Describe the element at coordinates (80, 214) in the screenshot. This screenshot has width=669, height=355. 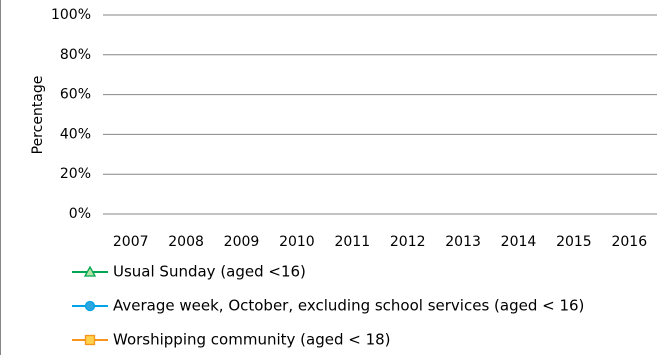
I see `y-tick-label: 0%` at that location.